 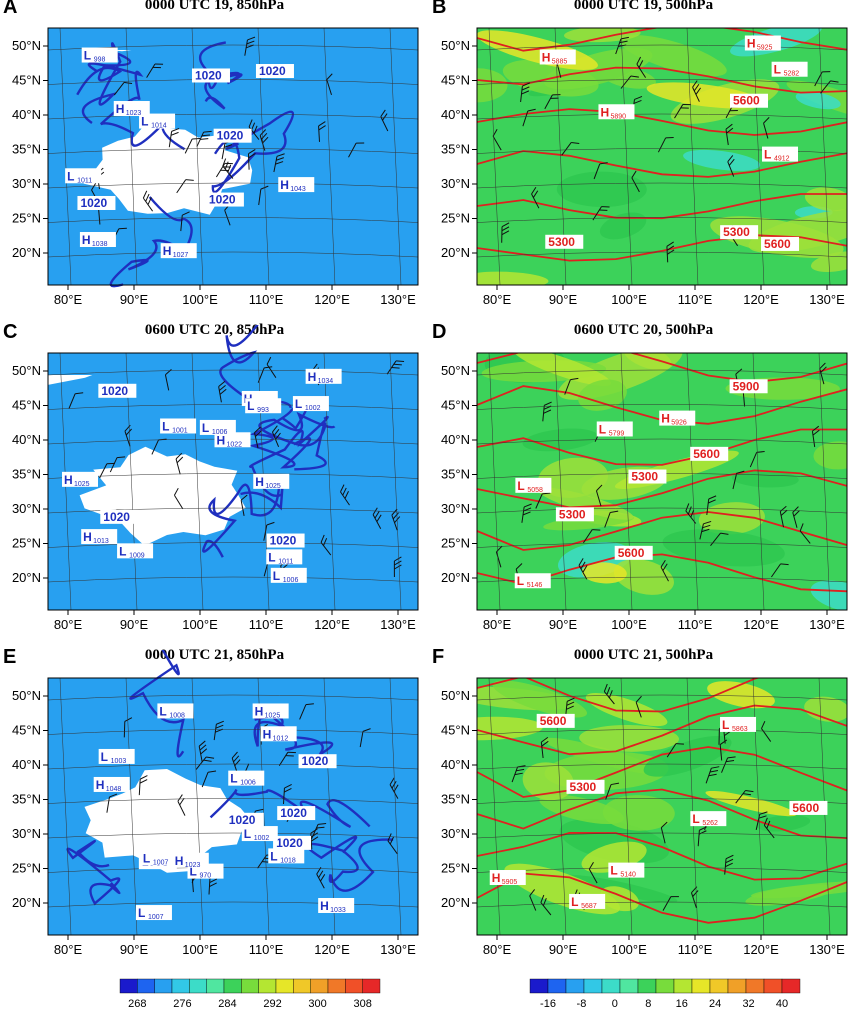 What do you see at coordinates (272, 1004) in the screenshot?
I see `colorbar-tick-label: 292` at bounding box center [272, 1004].